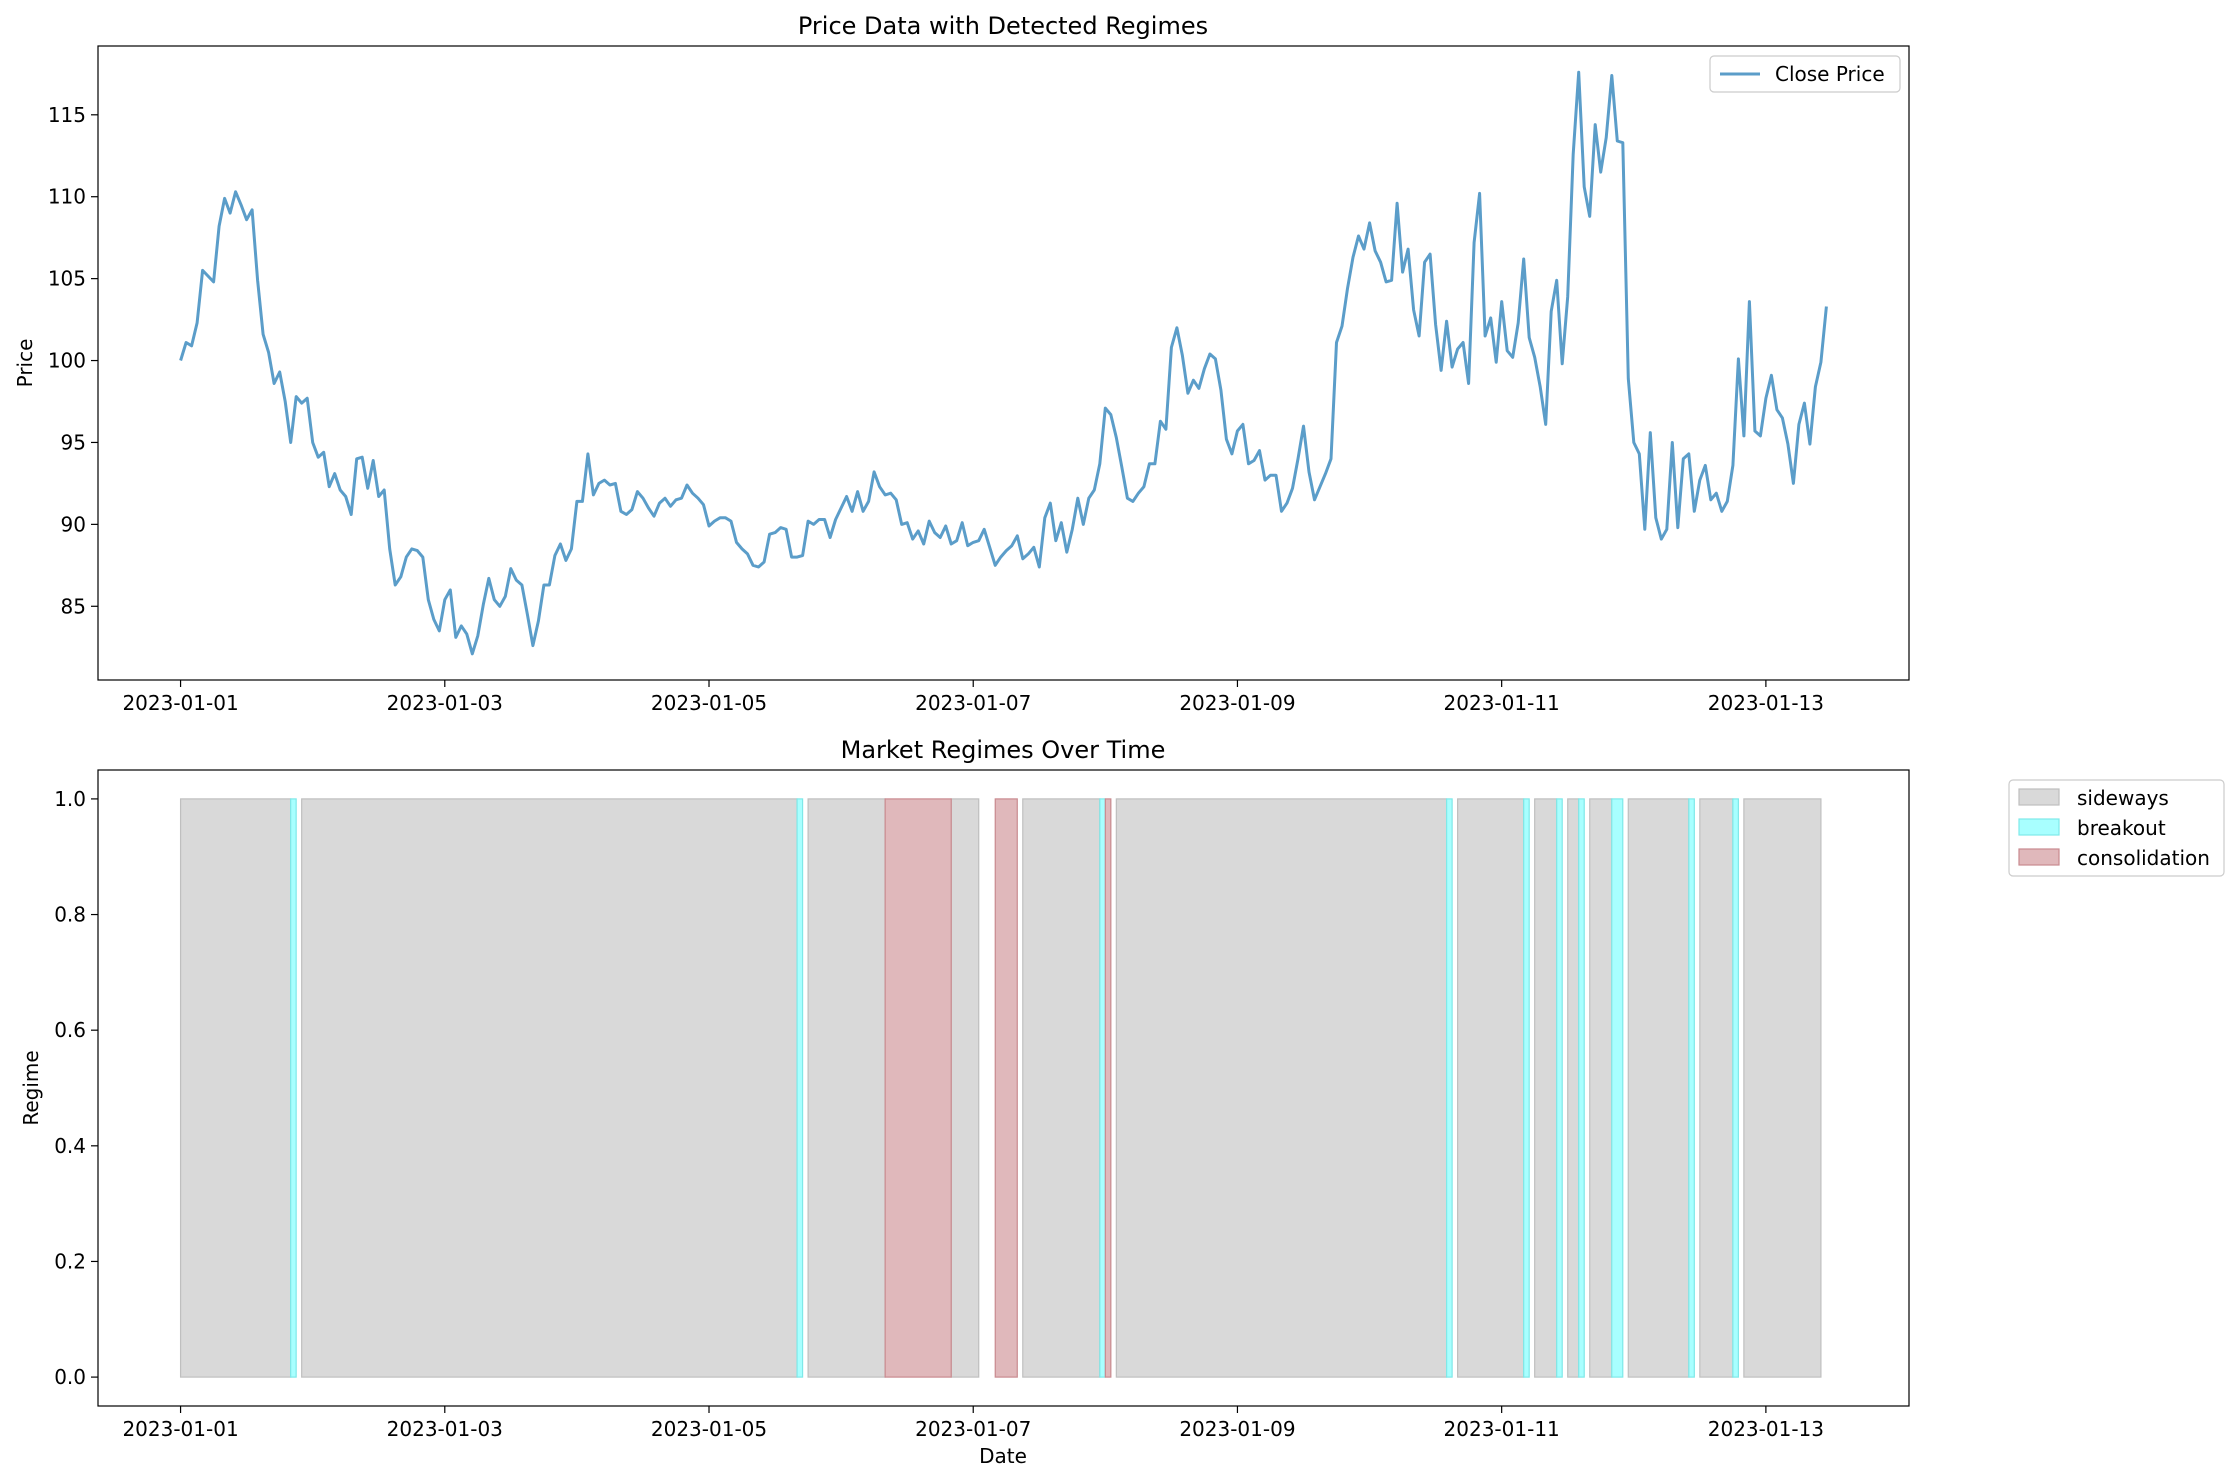 The height and width of the screenshot is (1482, 2237). I want to click on price-x-tick-label: 2023-01-03, so click(445, 703).